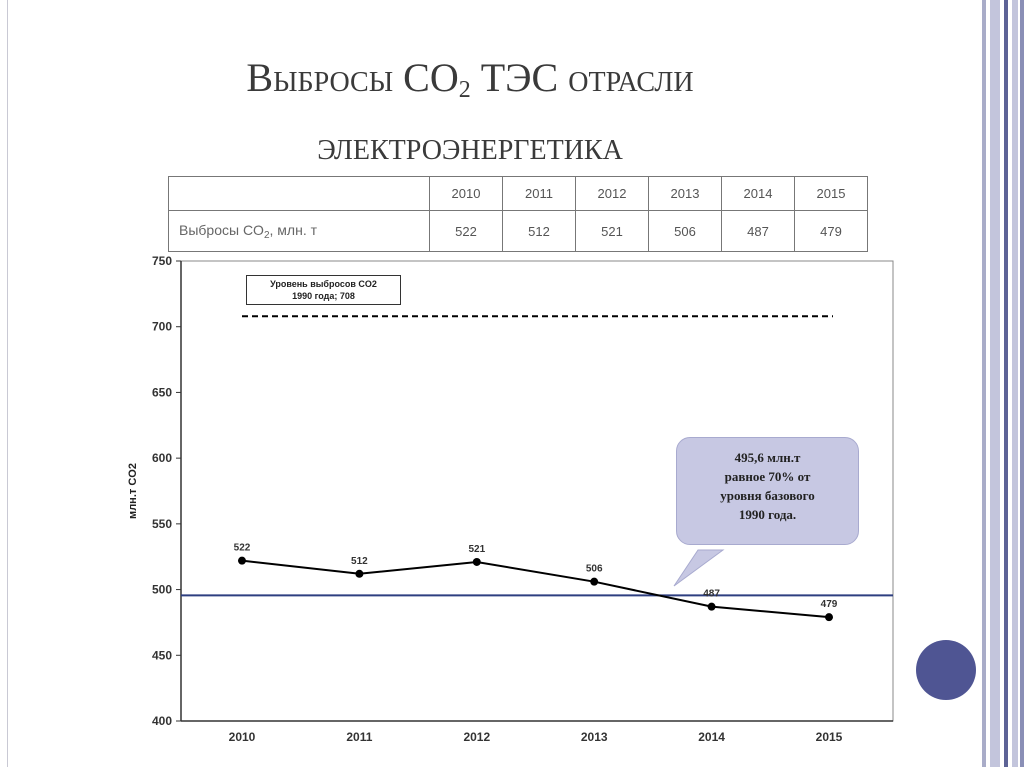 Image resolution: width=1024 pixels, height=767 pixels. I want to click on callout-line-2: равное 70% от, so click(767, 476).